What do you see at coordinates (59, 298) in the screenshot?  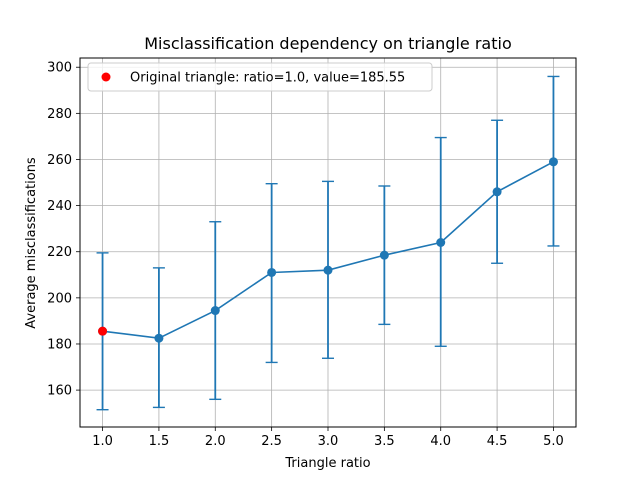 I see `y-tick-label: 200` at bounding box center [59, 298].